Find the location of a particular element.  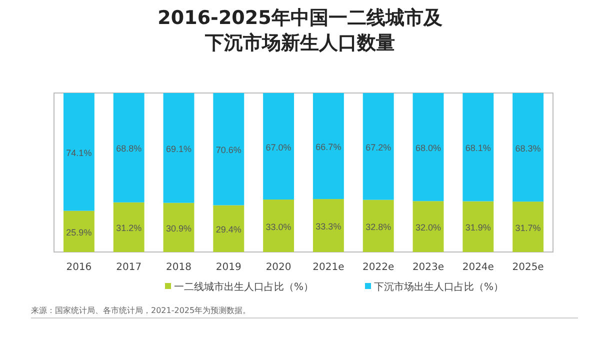

data-label: 30.9% is located at coordinates (179, 228).